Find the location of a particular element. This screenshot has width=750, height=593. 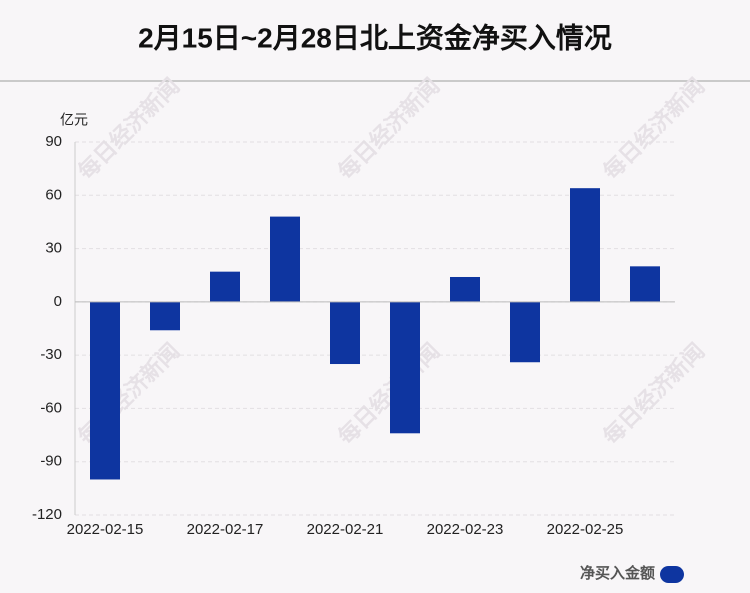

y-unit: 亿元 is located at coordinates (74, 120).